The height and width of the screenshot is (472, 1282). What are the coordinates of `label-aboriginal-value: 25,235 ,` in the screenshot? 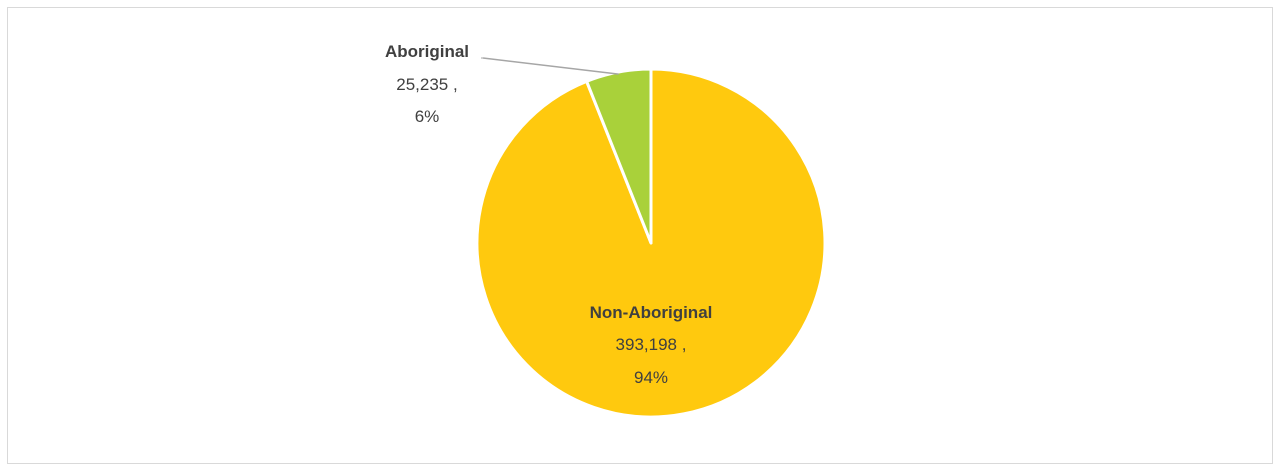 It's located at (426, 84).